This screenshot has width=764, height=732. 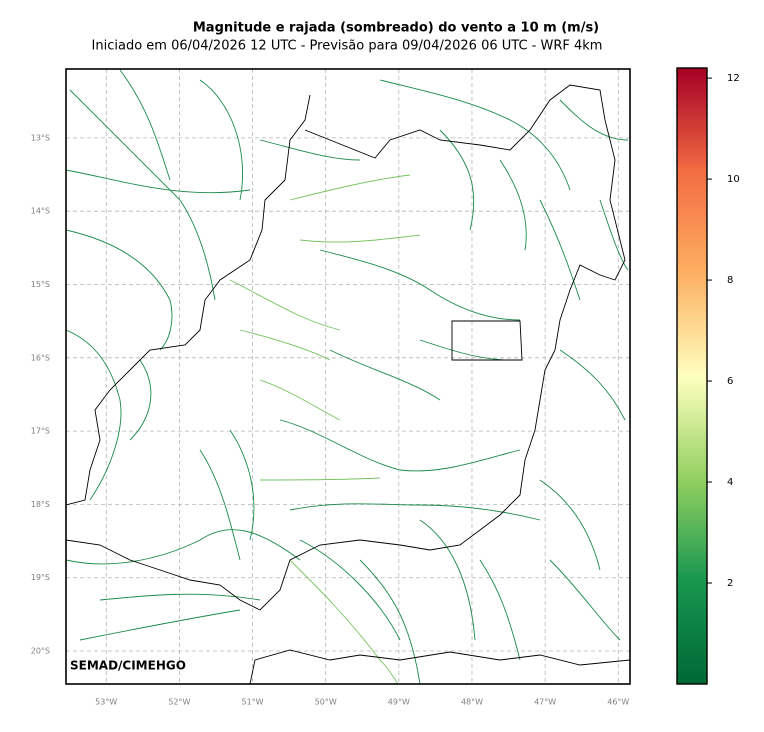 I want to click on x-tick-label: 52°W, so click(x=179, y=702).